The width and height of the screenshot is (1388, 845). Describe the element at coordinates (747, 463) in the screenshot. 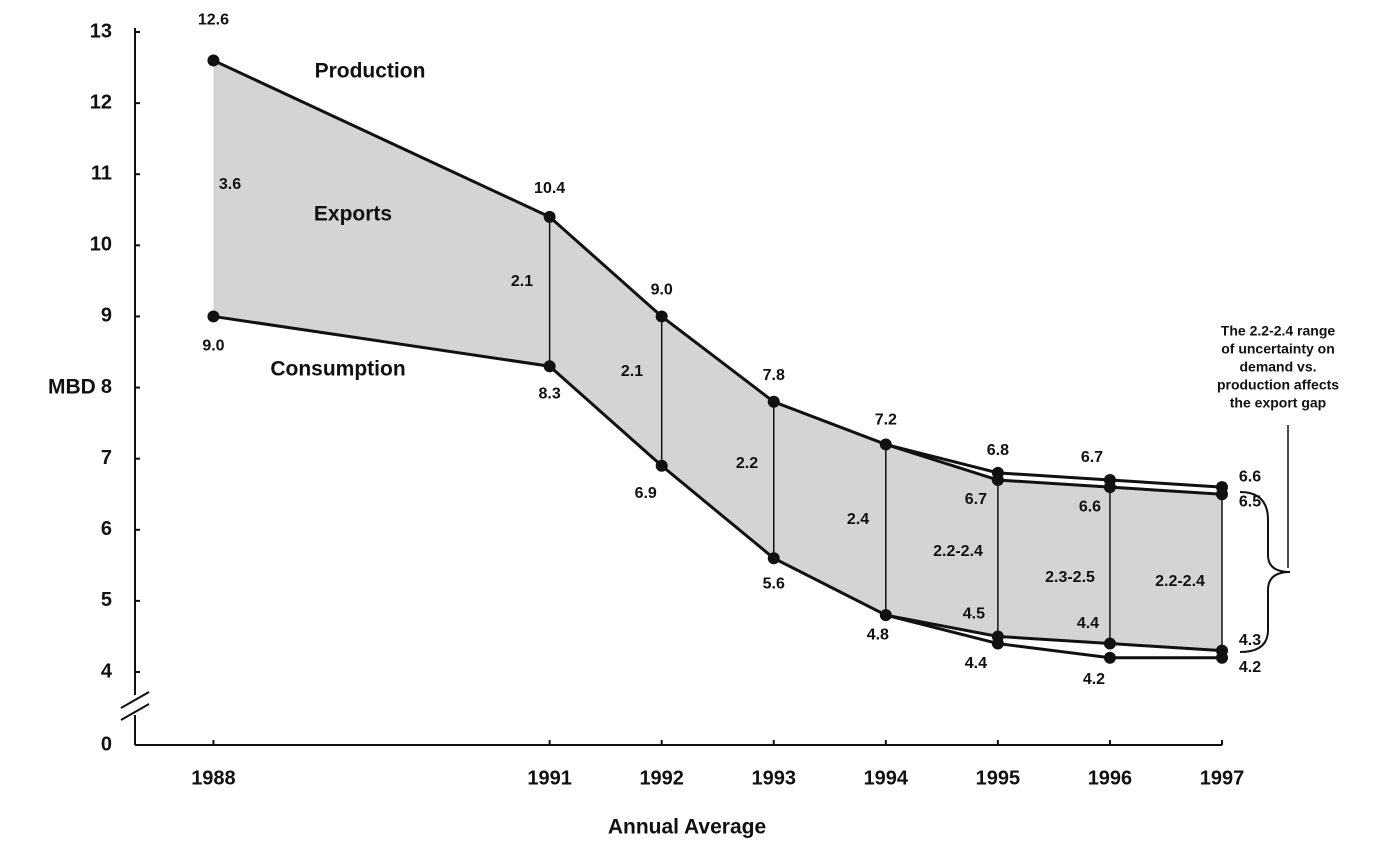

I see `gap-label: 2.2` at that location.